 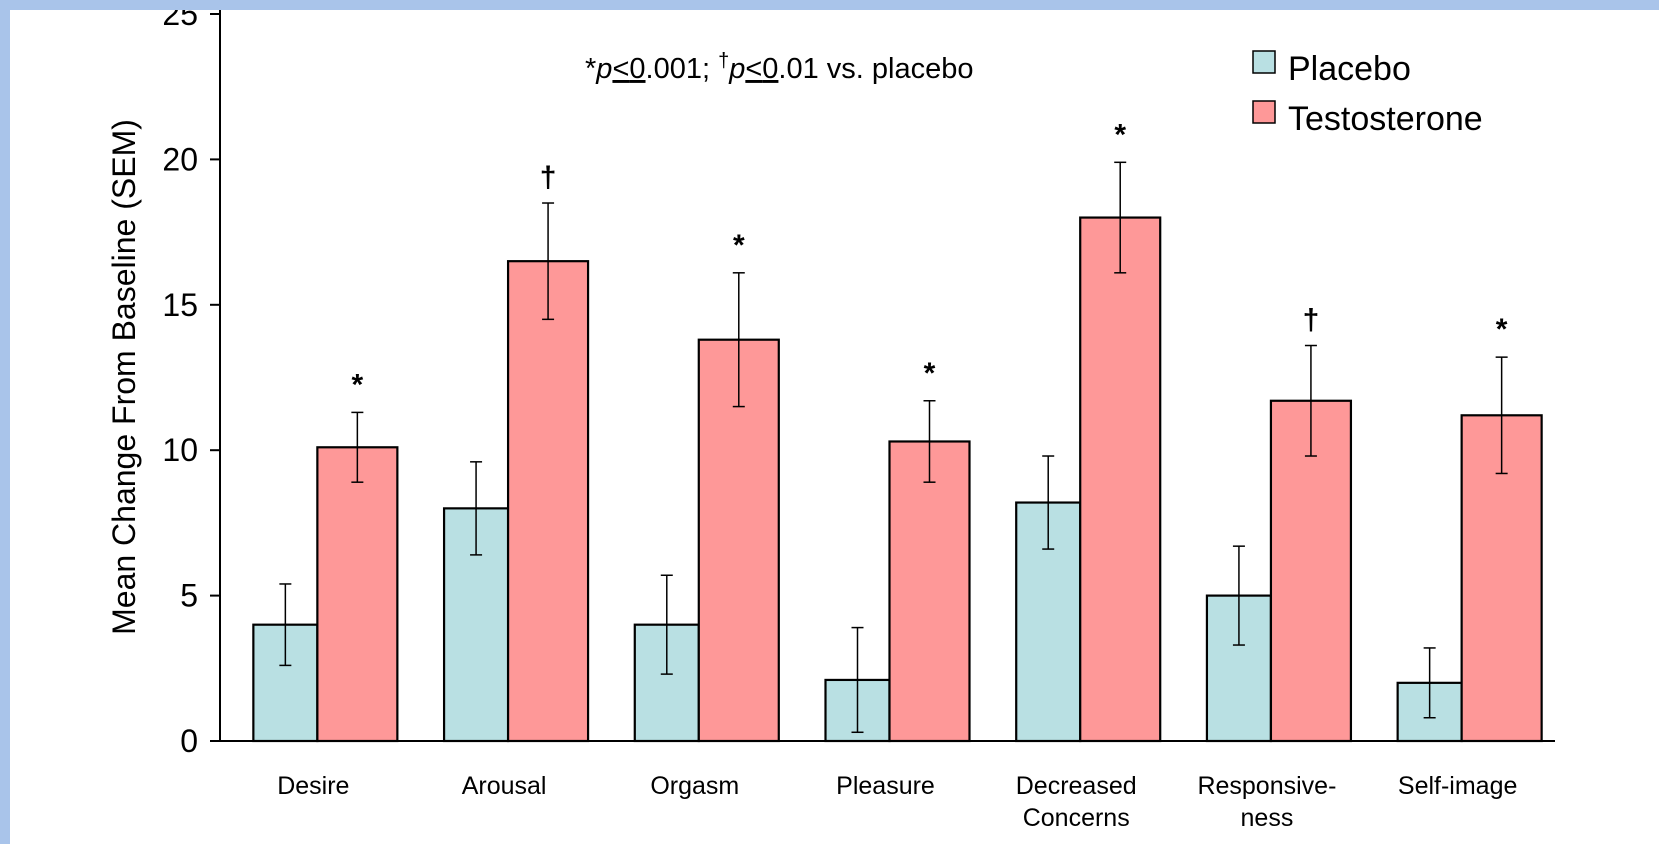 What do you see at coordinates (723, 61) in the screenshot?
I see `note-part: †` at bounding box center [723, 61].